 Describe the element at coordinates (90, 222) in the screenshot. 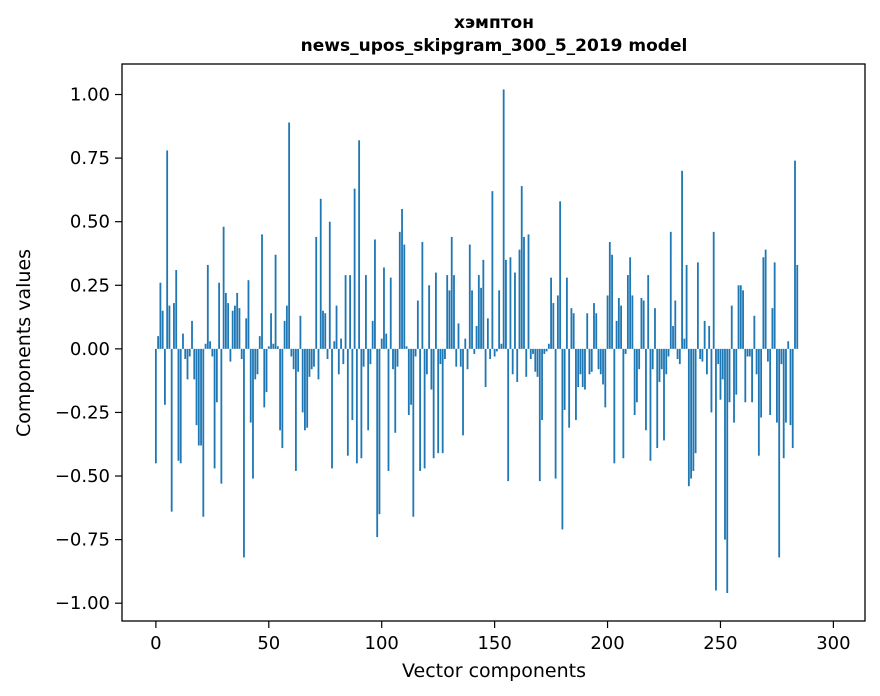

I see `y-tick-label: 0.50` at that location.